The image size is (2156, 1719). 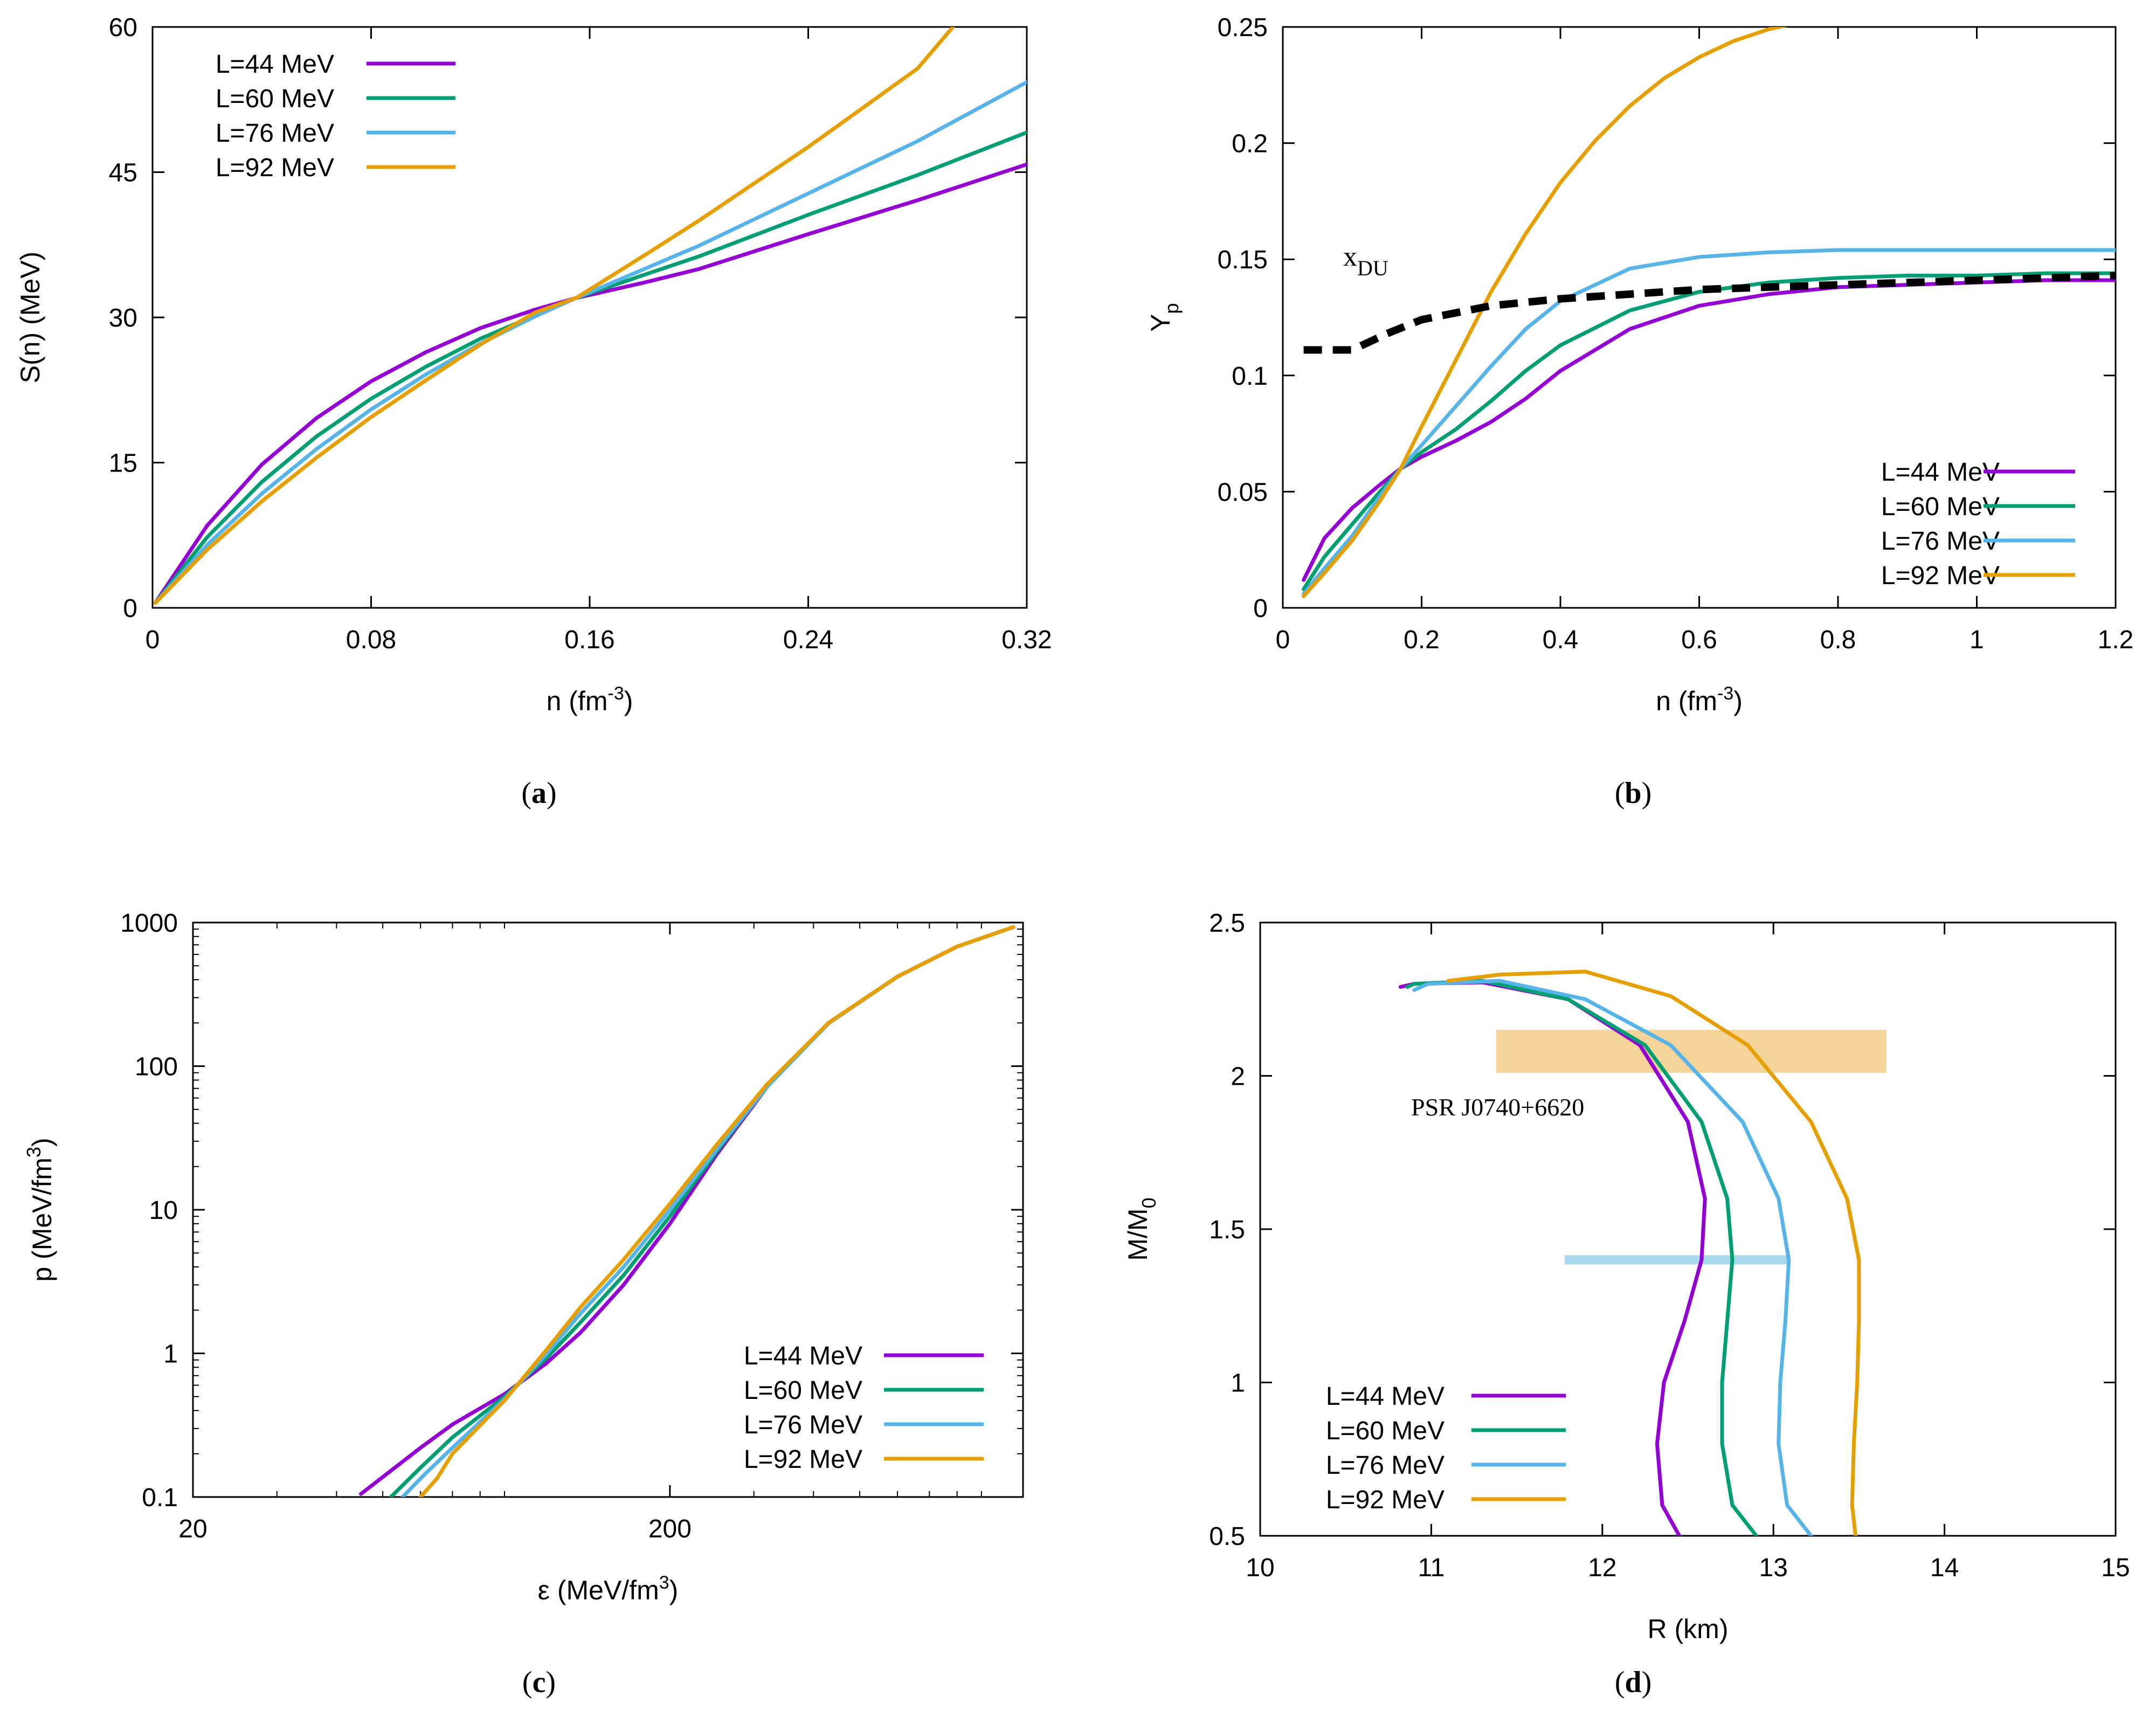 I want to click on y-tick-label-c: 0.1, so click(x=160, y=1498).